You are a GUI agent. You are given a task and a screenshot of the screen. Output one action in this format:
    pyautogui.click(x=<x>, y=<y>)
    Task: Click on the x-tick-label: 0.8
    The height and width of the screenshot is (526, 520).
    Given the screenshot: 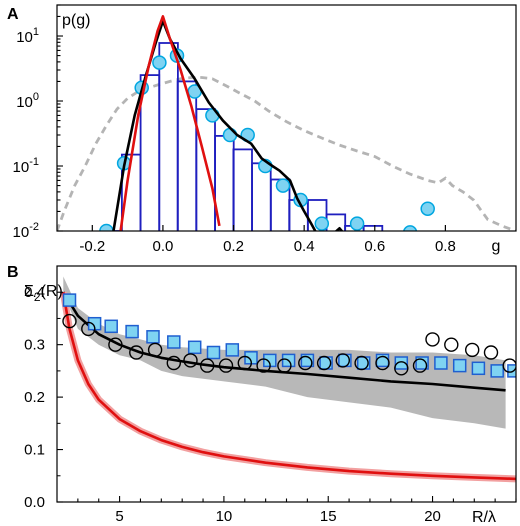 What is the action you would take?
    pyautogui.click(x=445, y=246)
    